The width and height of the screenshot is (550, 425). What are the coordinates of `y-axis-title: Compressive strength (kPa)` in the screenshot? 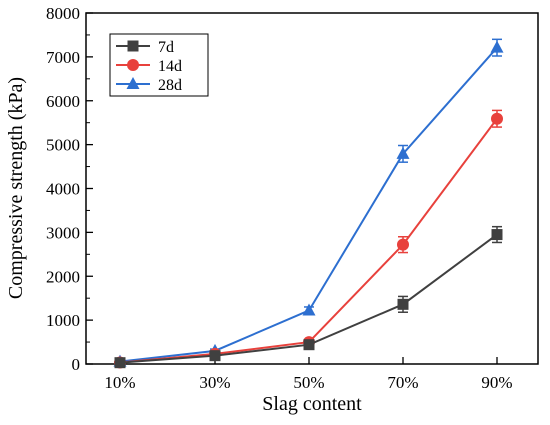 It's located at (16, 188).